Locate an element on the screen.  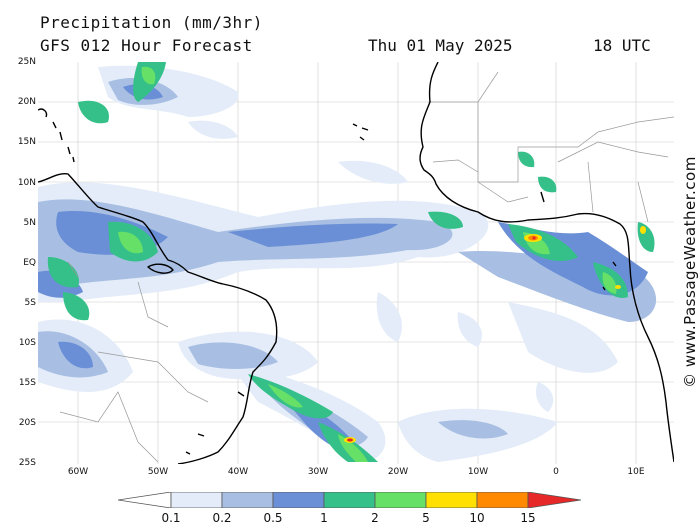
lat-label-20n: 20N is located at coordinates (26, 102).